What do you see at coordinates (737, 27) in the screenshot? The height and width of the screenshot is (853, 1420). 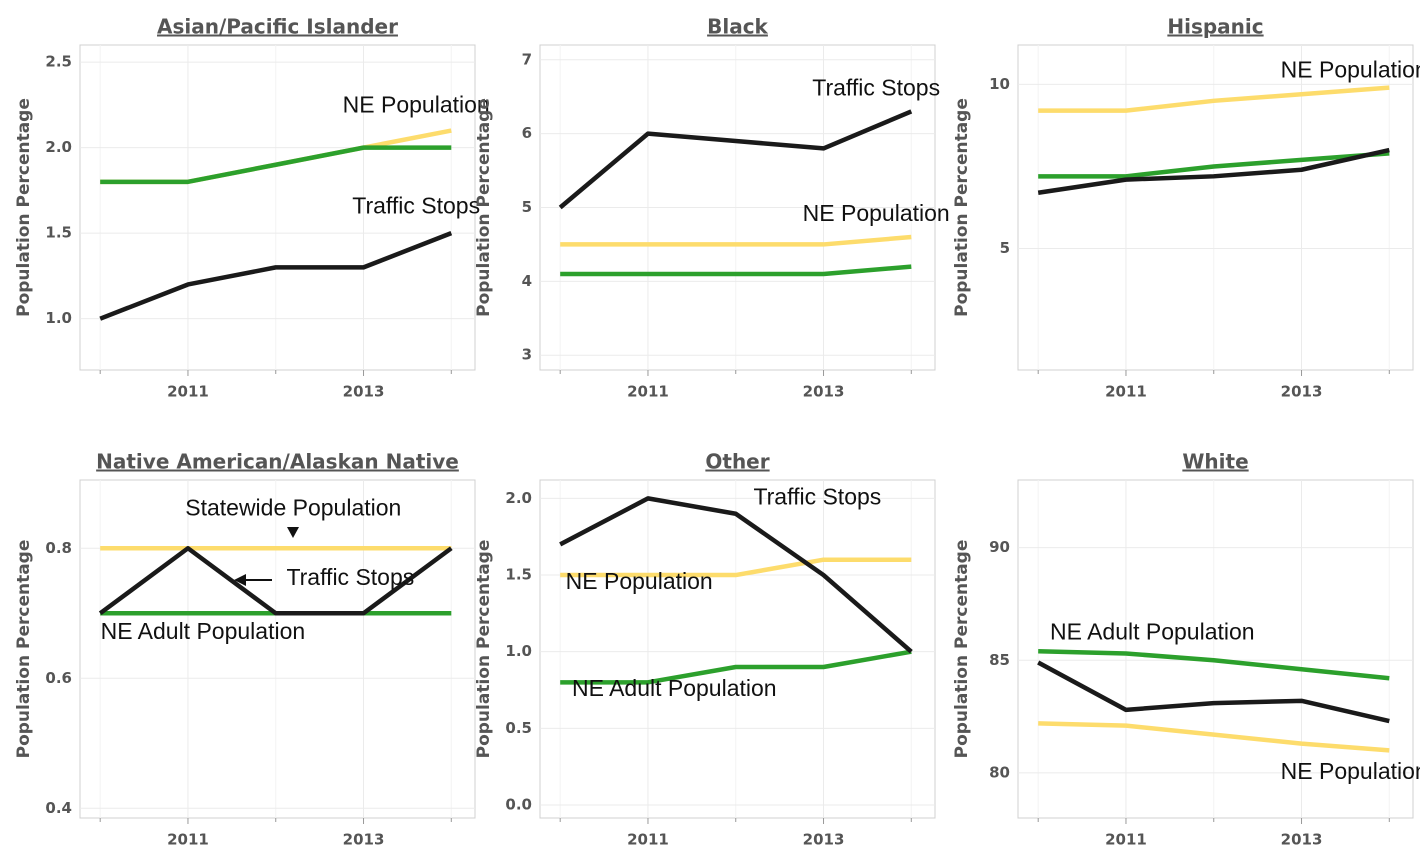 I see `chart-title: Black` at bounding box center [737, 27].